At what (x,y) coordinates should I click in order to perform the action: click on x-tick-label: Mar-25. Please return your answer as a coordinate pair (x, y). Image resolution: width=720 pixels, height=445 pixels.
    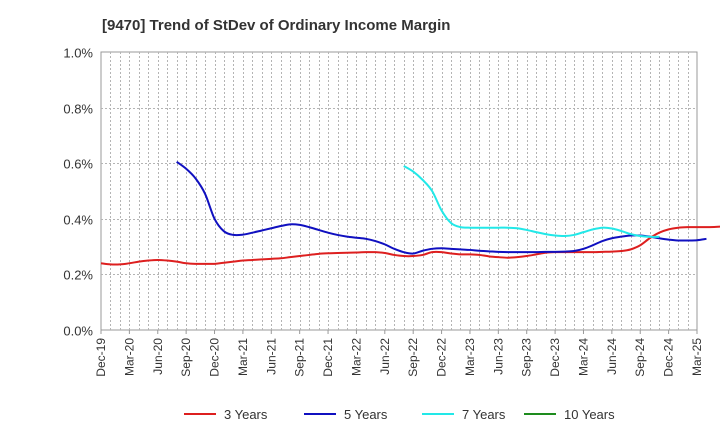
    Looking at the image, I should click on (697, 357).